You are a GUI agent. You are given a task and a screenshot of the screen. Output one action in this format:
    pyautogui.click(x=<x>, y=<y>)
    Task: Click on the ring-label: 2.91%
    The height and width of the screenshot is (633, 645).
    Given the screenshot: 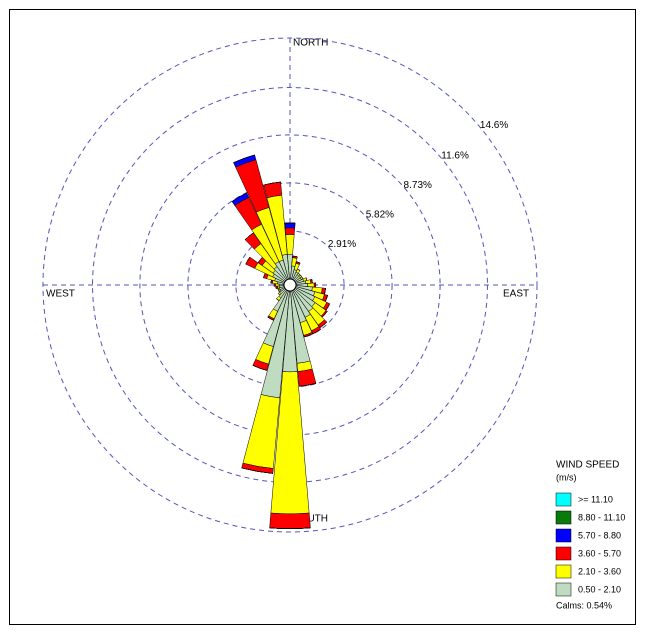 What is the action you would take?
    pyautogui.click(x=342, y=244)
    